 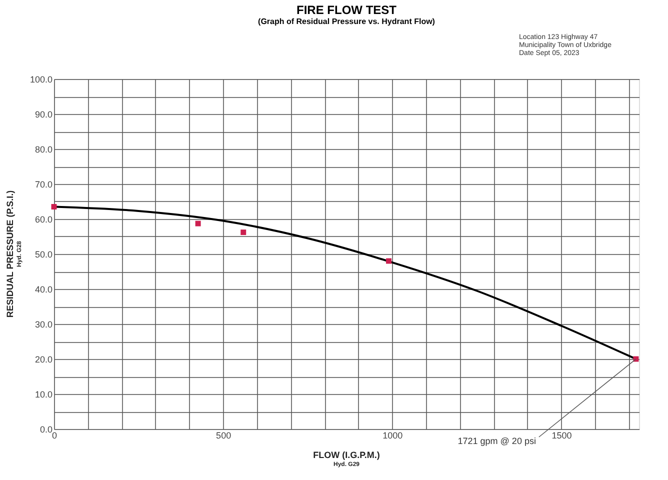 I want to click on y-tick-label: 60.0, so click(x=43, y=219).